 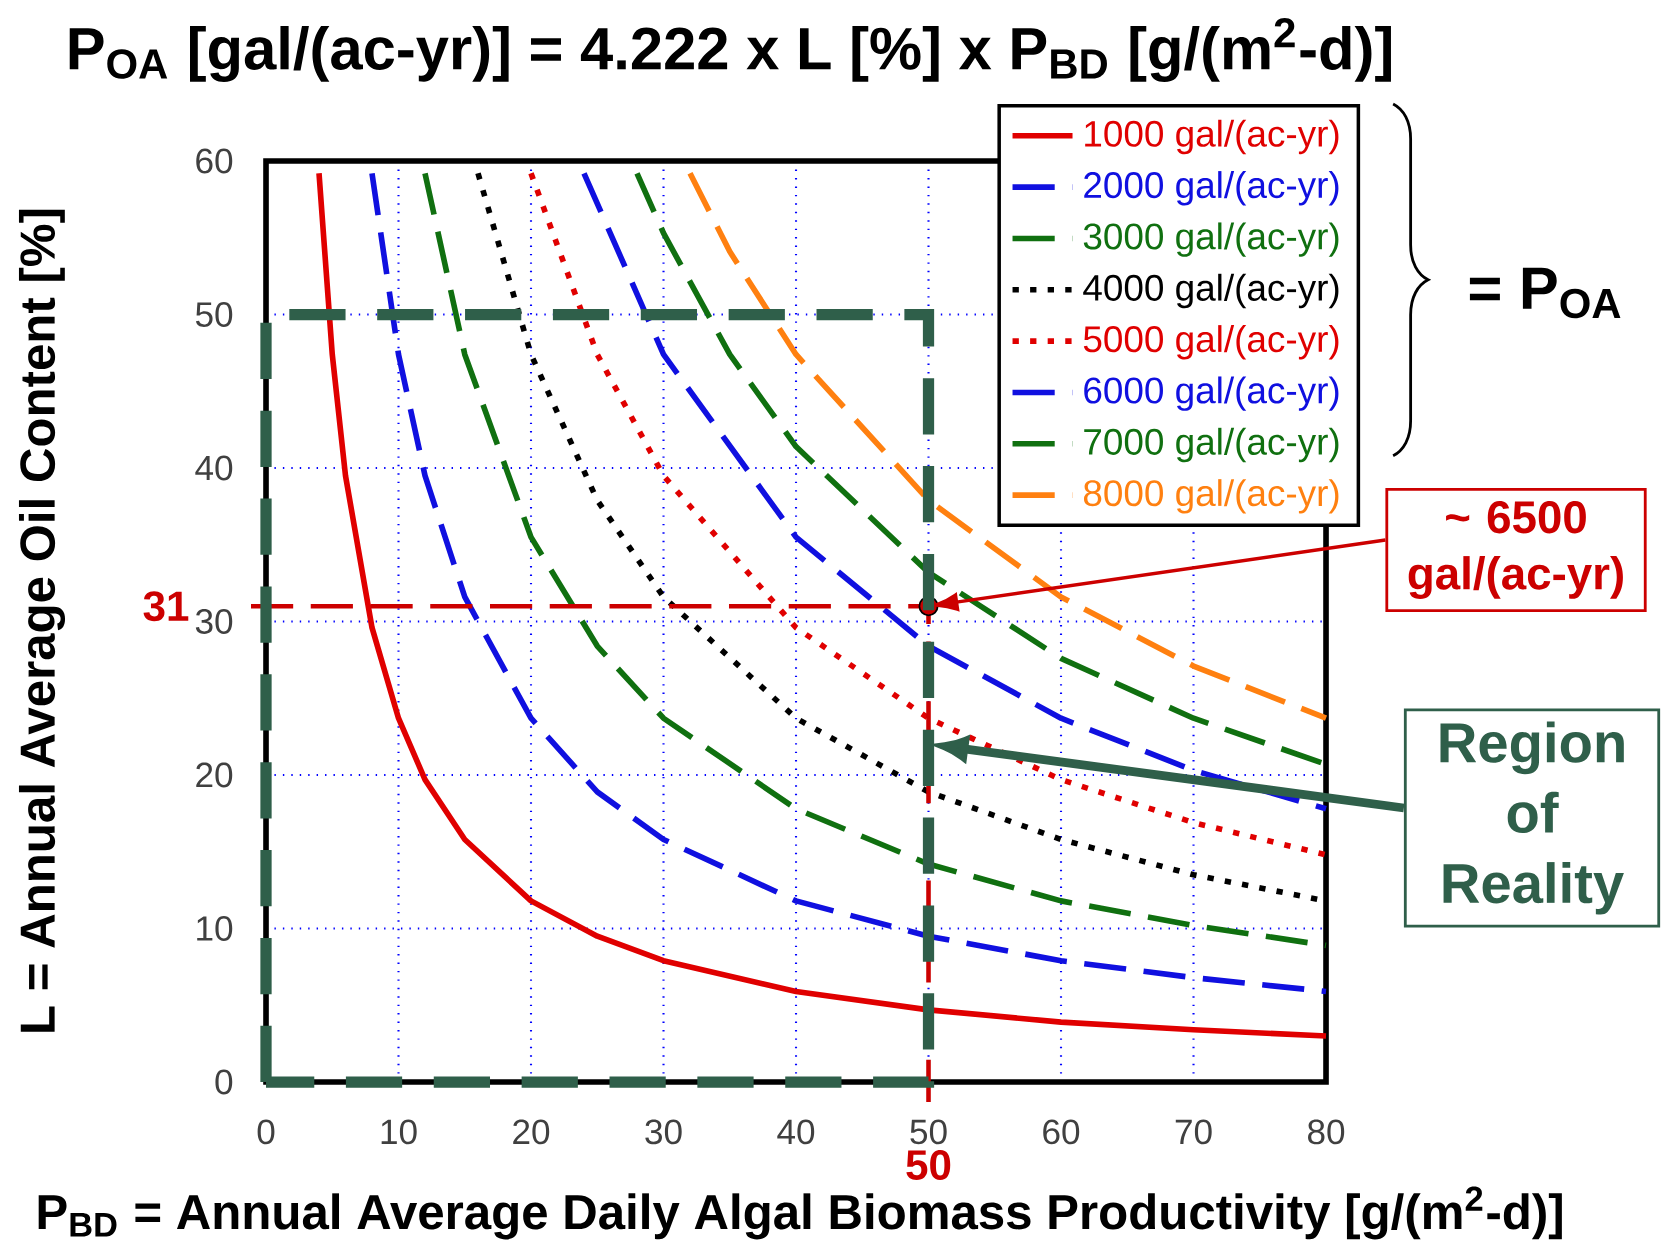 I want to click on ref-line-label: 50, so click(x=928, y=1165).